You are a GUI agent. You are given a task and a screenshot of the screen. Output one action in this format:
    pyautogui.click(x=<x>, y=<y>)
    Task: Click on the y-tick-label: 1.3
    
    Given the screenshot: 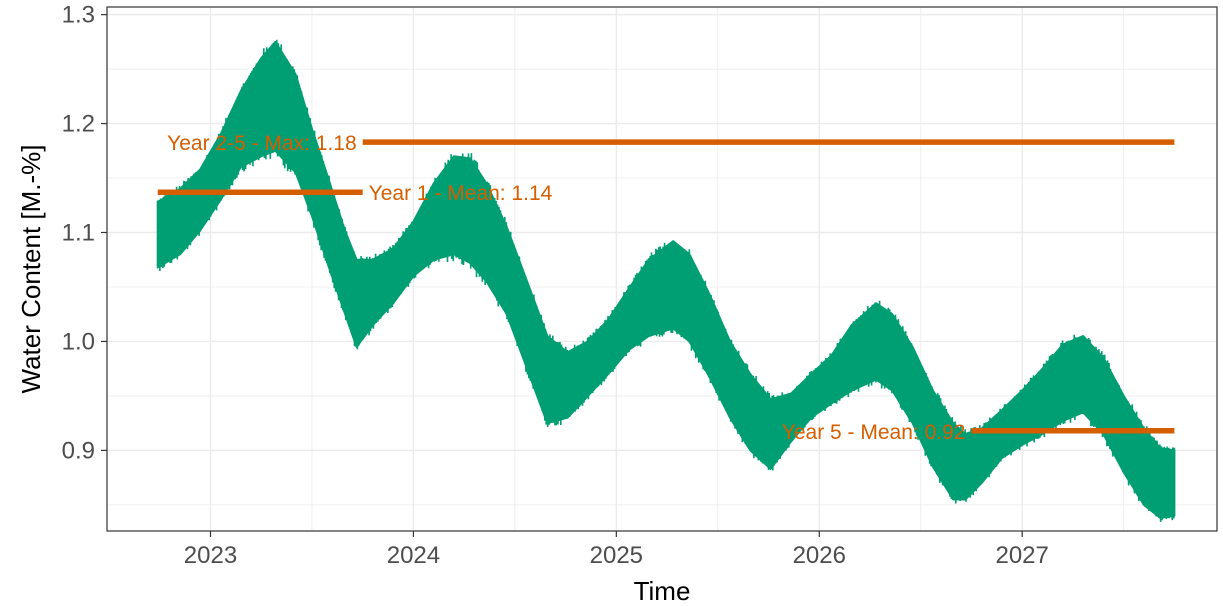 What is the action you would take?
    pyautogui.click(x=78, y=15)
    